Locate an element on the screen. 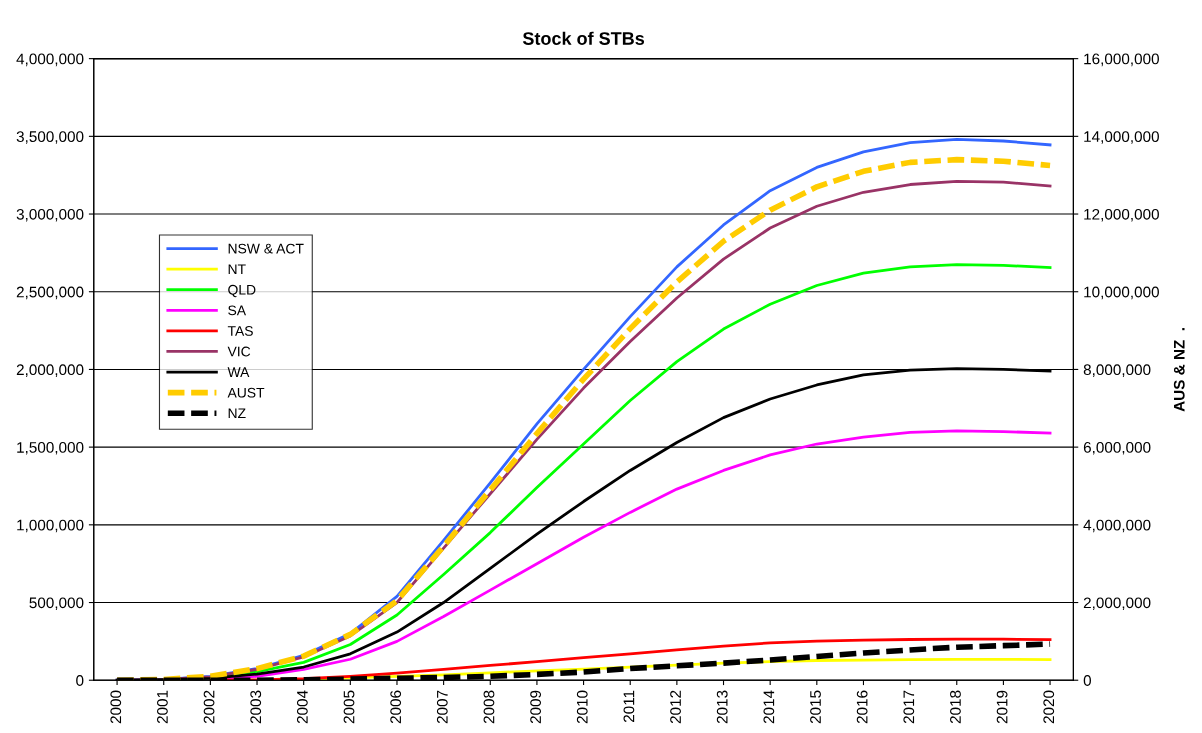 This screenshot has width=1202, height=733. x-tick-label: 2008 is located at coordinates (489, 707).